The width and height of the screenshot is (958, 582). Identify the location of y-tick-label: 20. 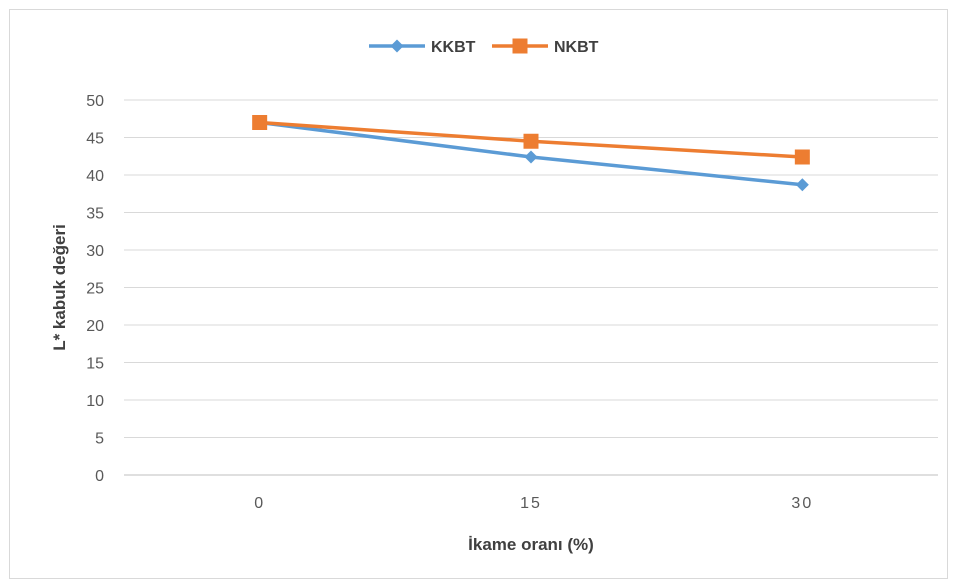
(95, 326).